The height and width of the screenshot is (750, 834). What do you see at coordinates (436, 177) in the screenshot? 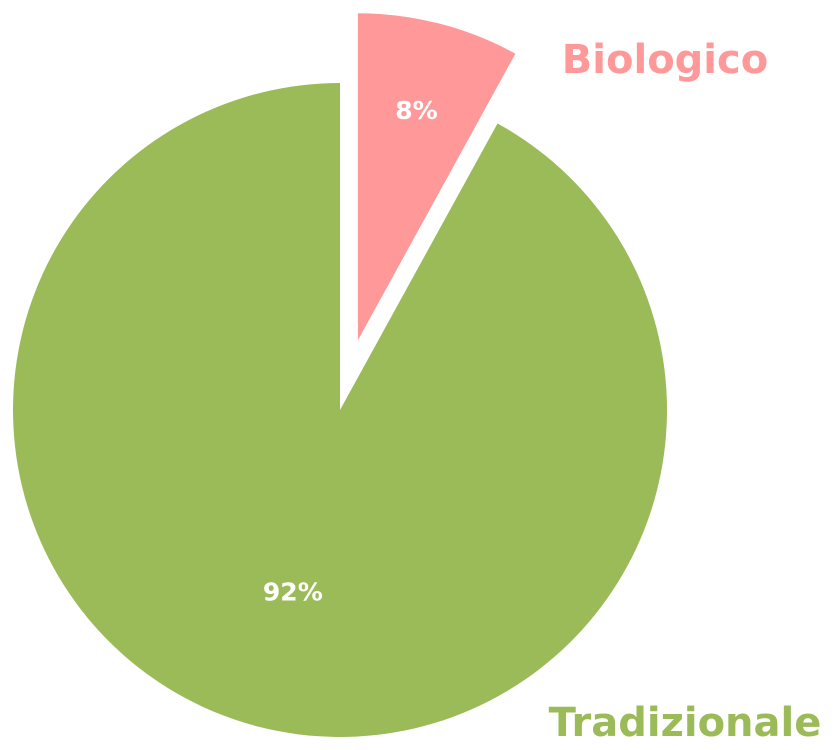
I see `pie-slice` at bounding box center [436, 177].